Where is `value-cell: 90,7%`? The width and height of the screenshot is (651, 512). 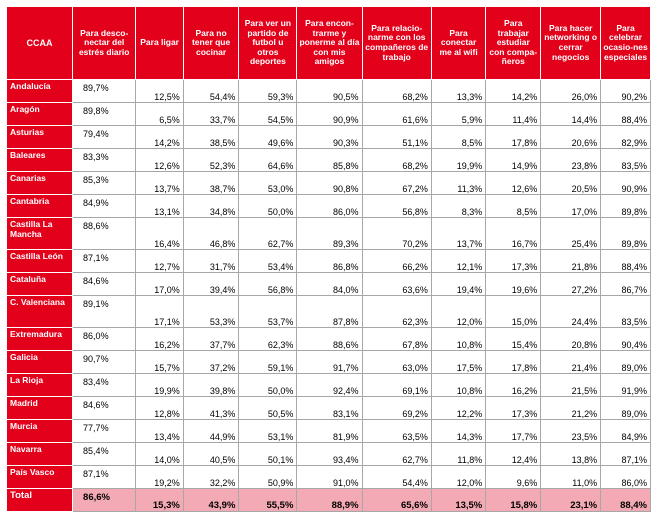
value-cell: 90,7% is located at coordinates (104, 362).